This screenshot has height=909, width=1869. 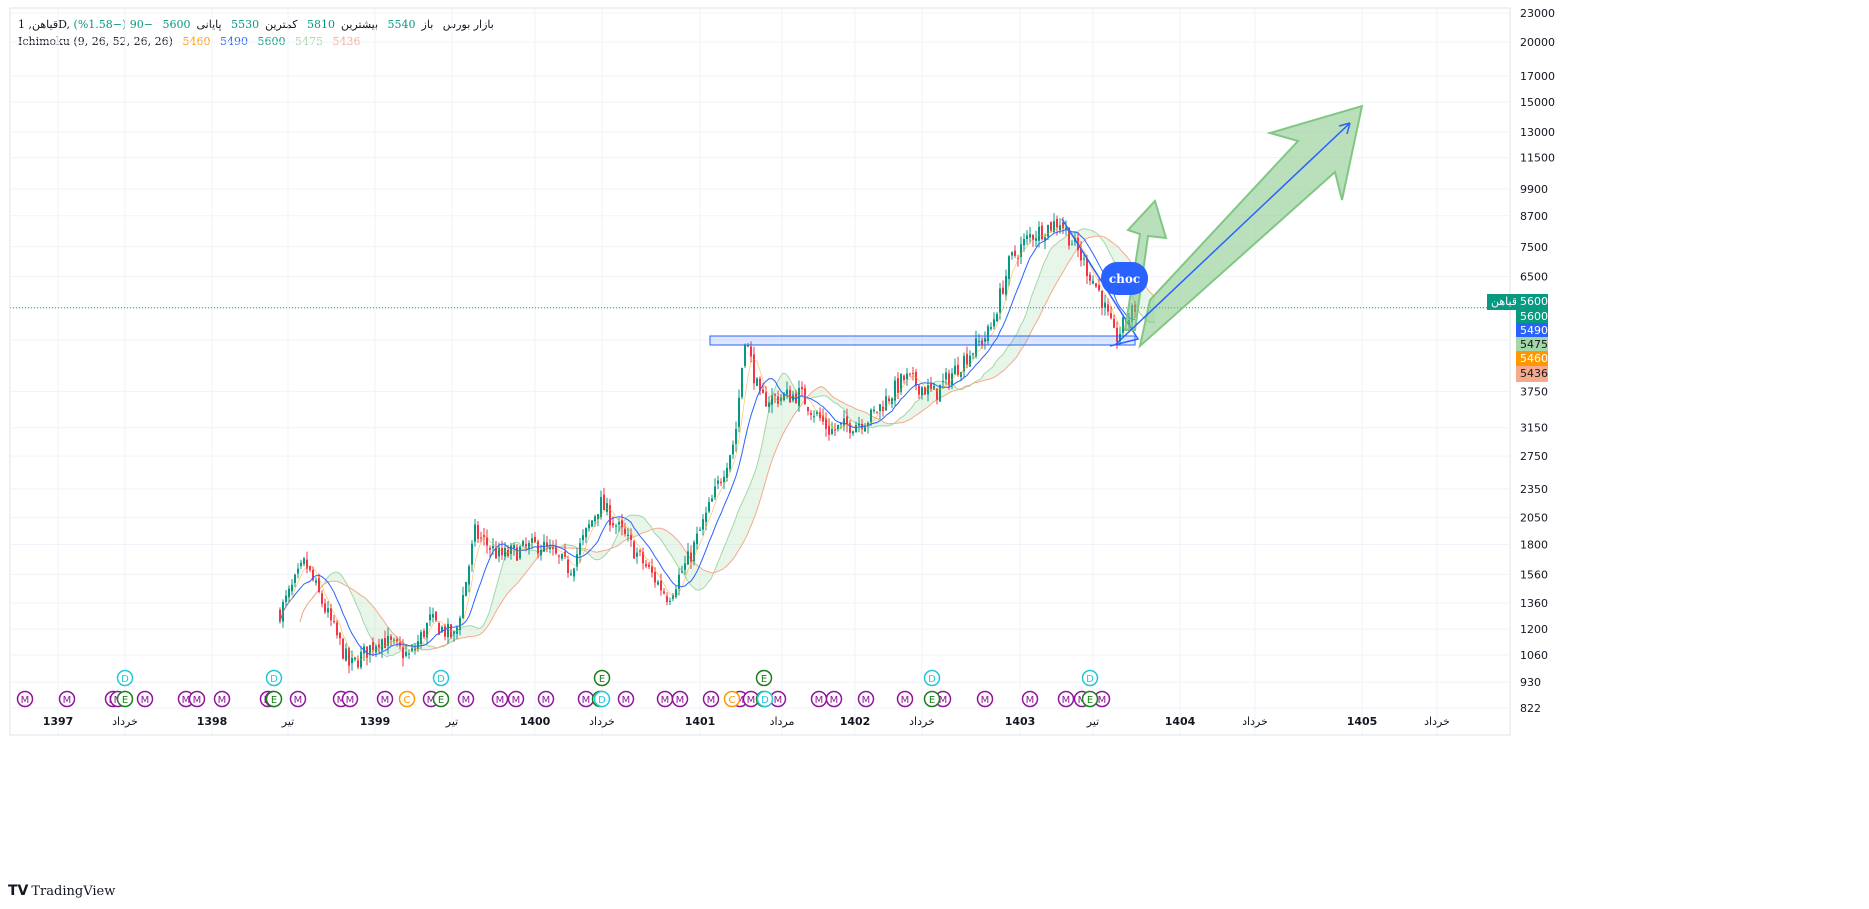 What do you see at coordinates (922, 340) in the screenshot?
I see `support-zone` at bounding box center [922, 340].